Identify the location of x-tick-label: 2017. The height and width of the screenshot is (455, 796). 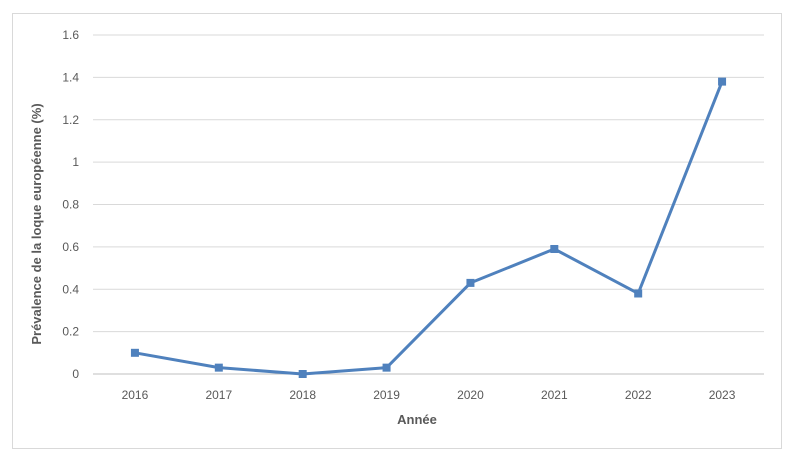
(218, 395).